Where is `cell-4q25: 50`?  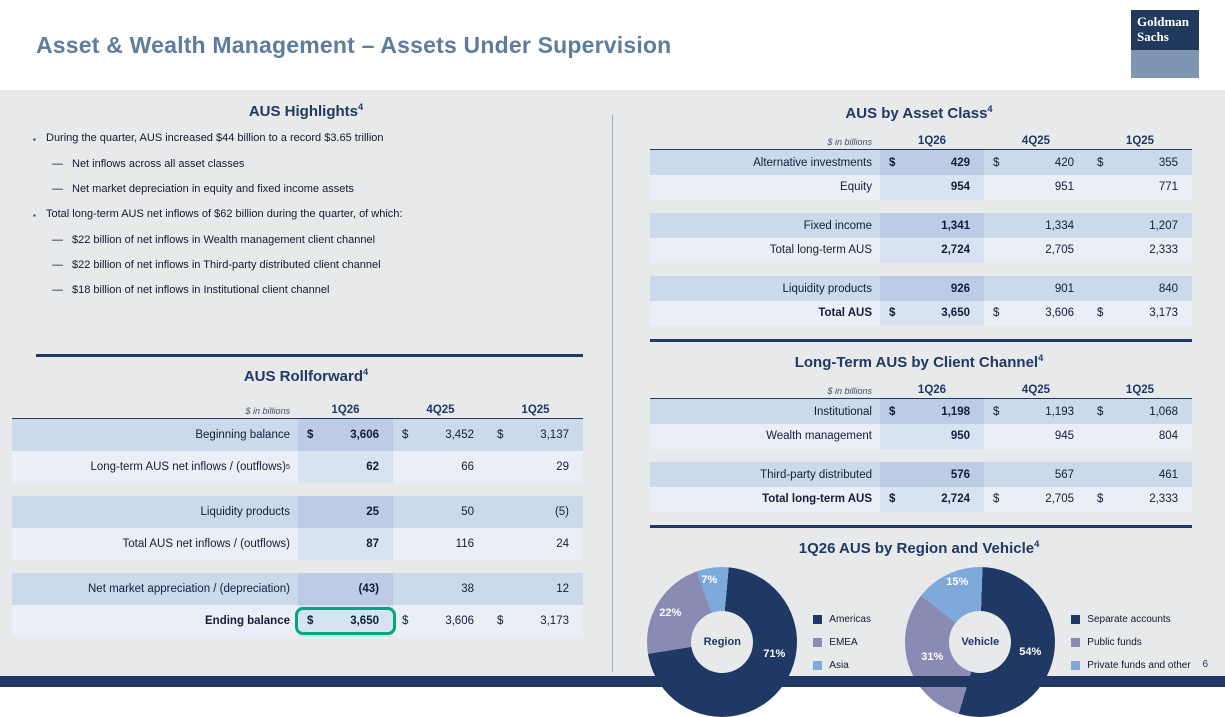
cell-4q25: 50 is located at coordinates (467, 512).